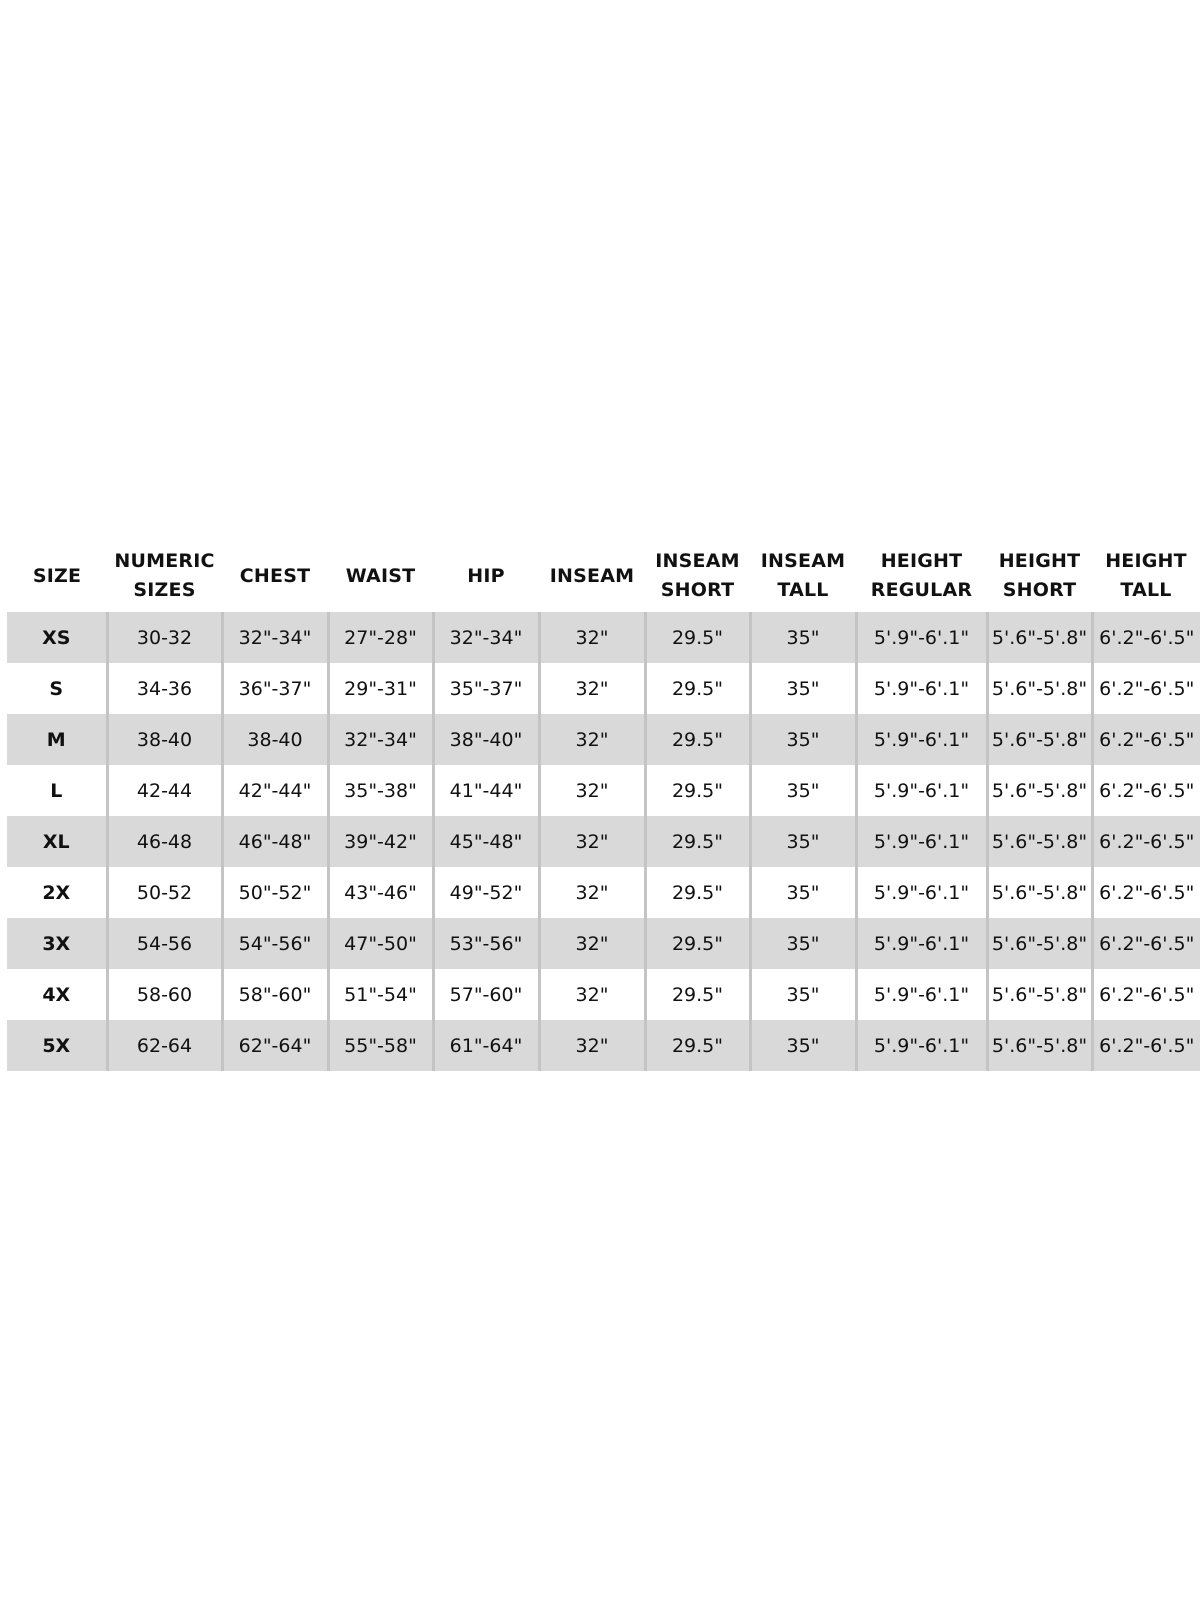 The height and width of the screenshot is (1600, 1200). I want to click on table-cell: 57"-60", so click(485, 994).